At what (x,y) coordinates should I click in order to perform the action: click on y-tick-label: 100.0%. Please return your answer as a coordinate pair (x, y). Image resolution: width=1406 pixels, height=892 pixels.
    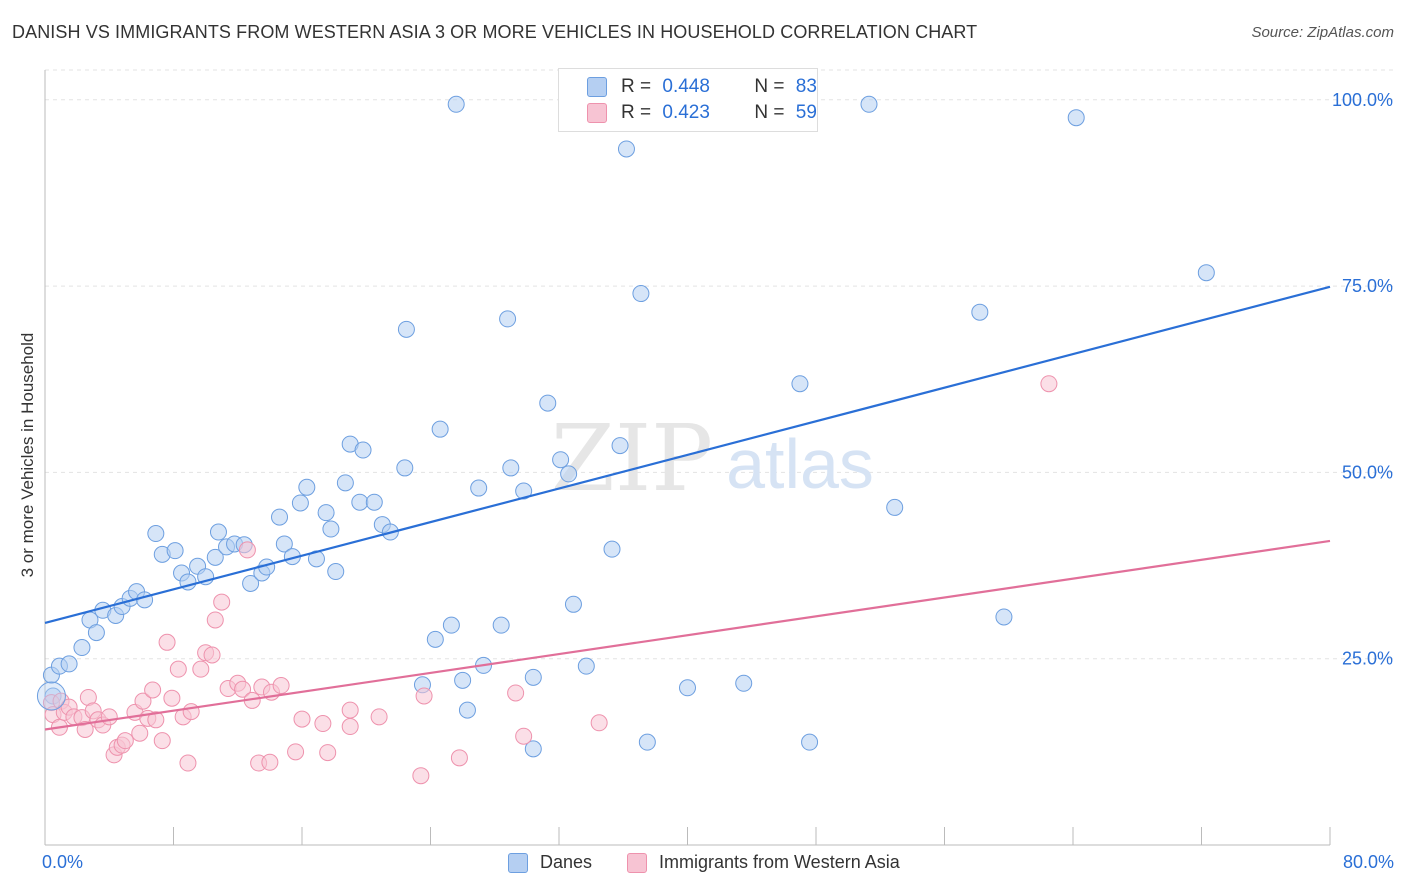
    Looking at the image, I should click on (1362, 100).